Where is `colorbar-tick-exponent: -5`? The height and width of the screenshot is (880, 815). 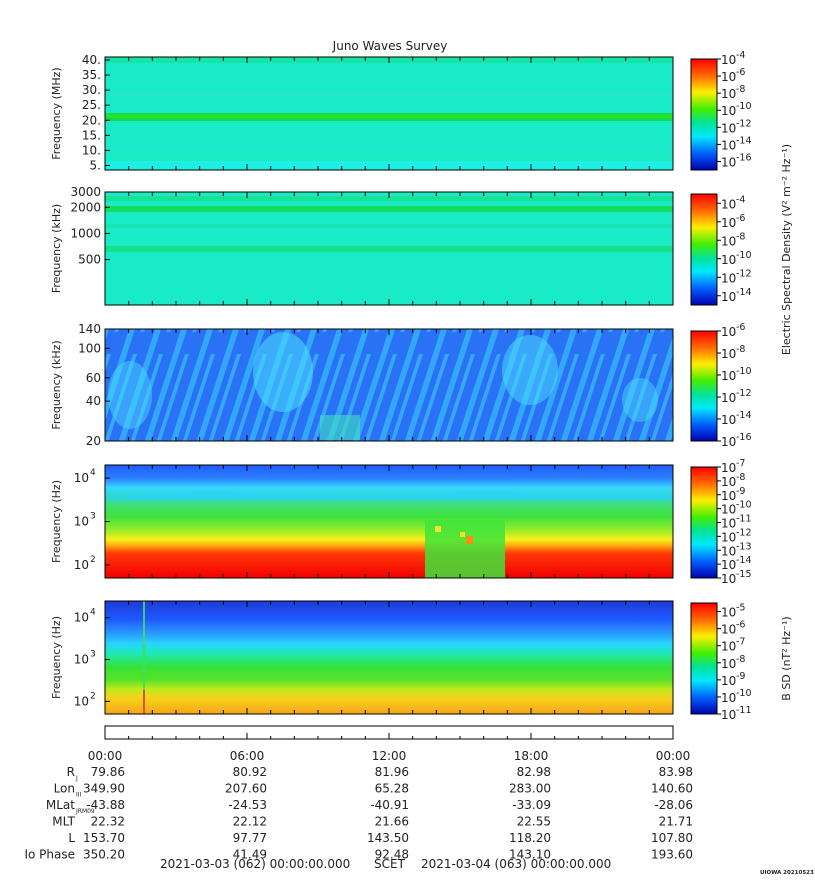 colorbar-tick-exponent: -5 is located at coordinates (740, 608).